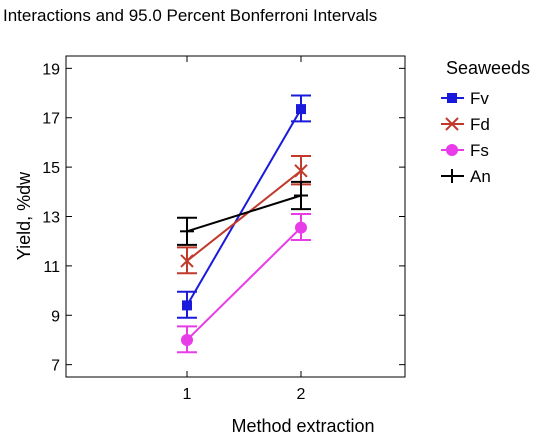  What do you see at coordinates (51, 69) in the screenshot?
I see `y-tick-label: 19` at bounding box center [51, 69].